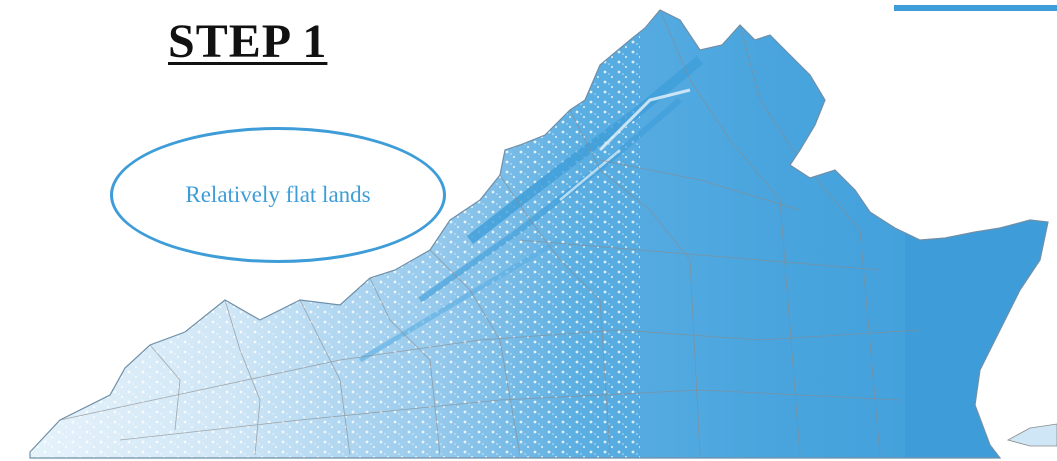 Image resolution: width=1057 pixels, height=461 pixels. I want to click on callout-ellipse: Relatively flat lands, so click(278, 195).